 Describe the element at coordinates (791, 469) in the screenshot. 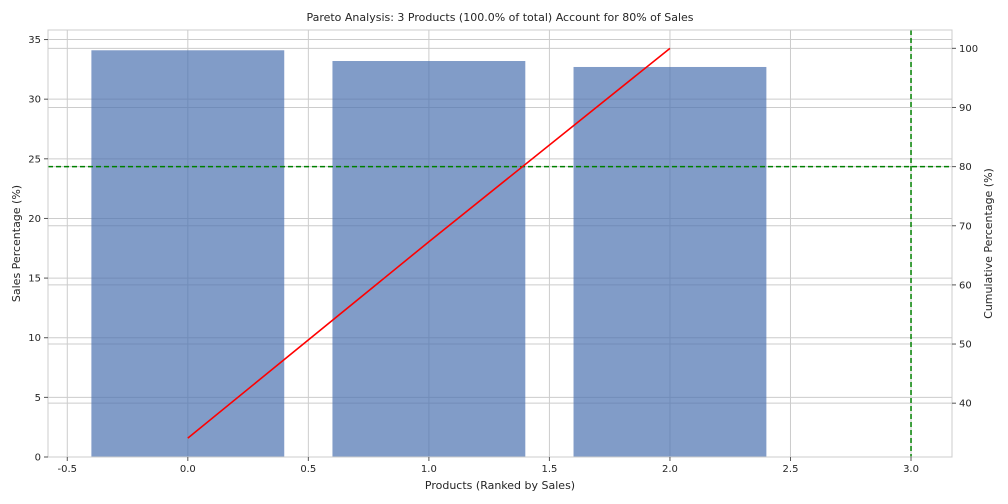

I see `x-tick-label: 2.5` at that location.